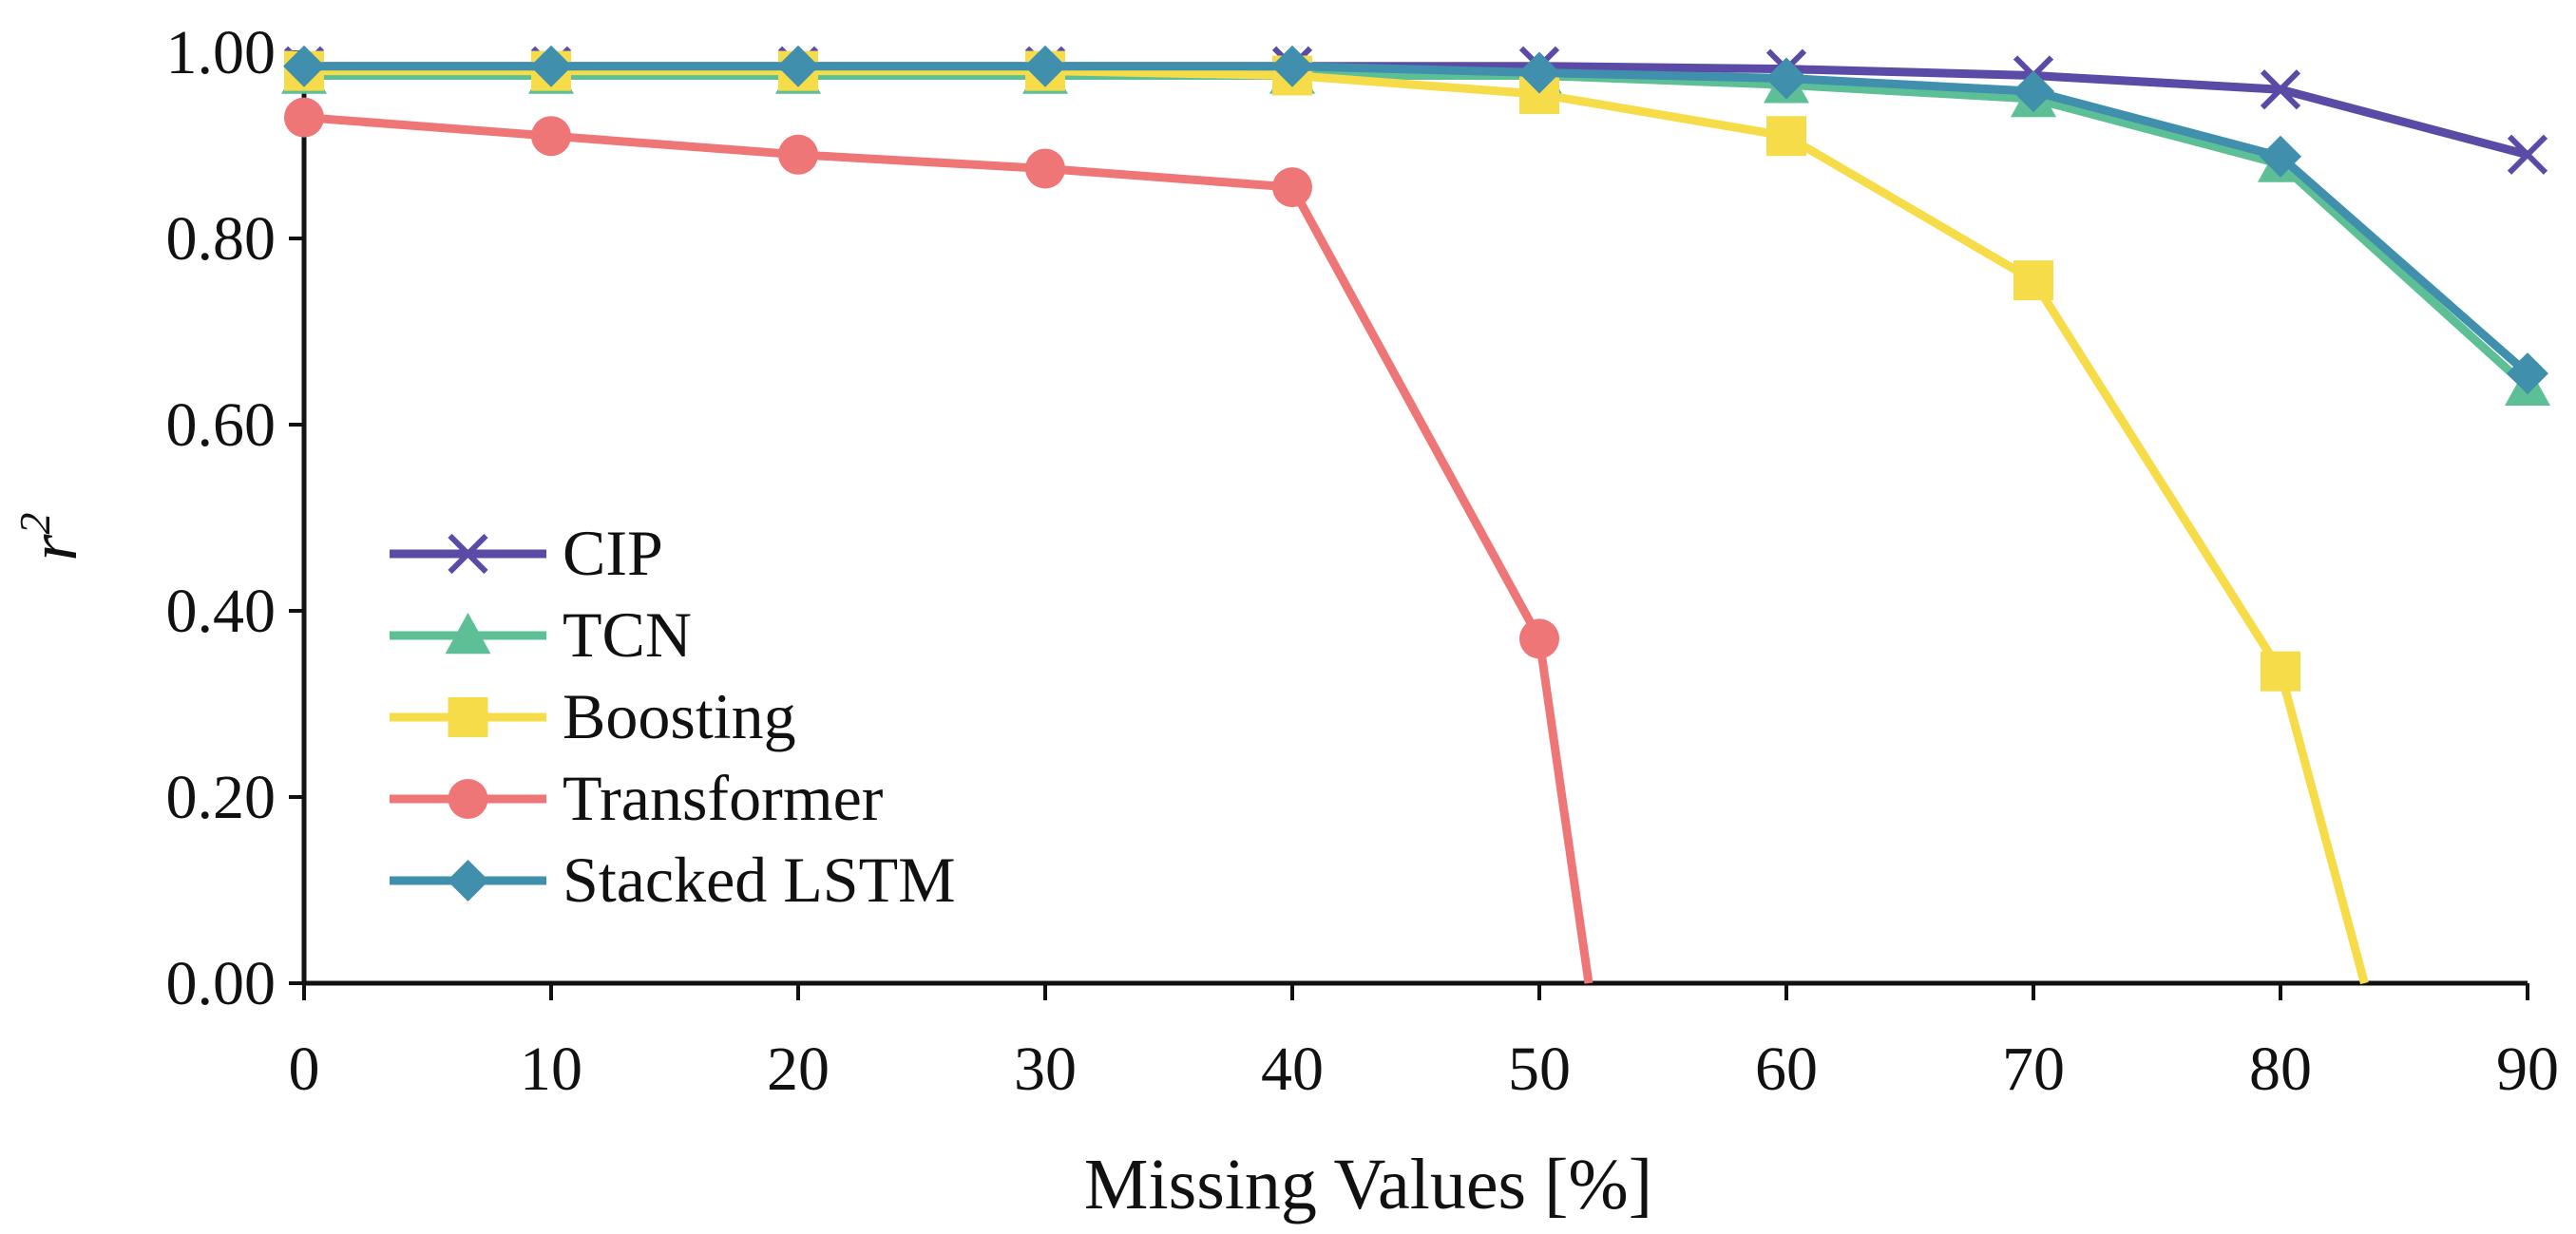  I want to click on x-tick-label: 0, so click(304, 1069).